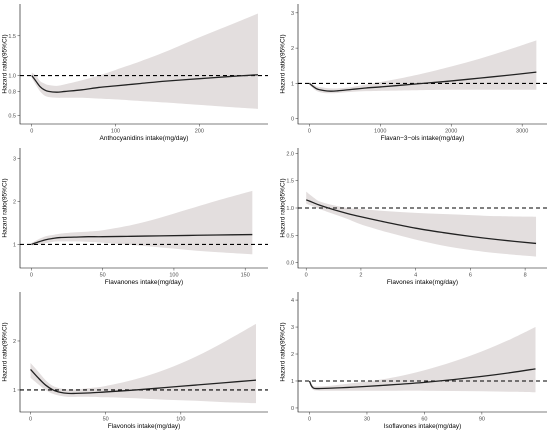  I want to click on x-axis-title: Flavonols intake(mg/day), so click(144, 426).